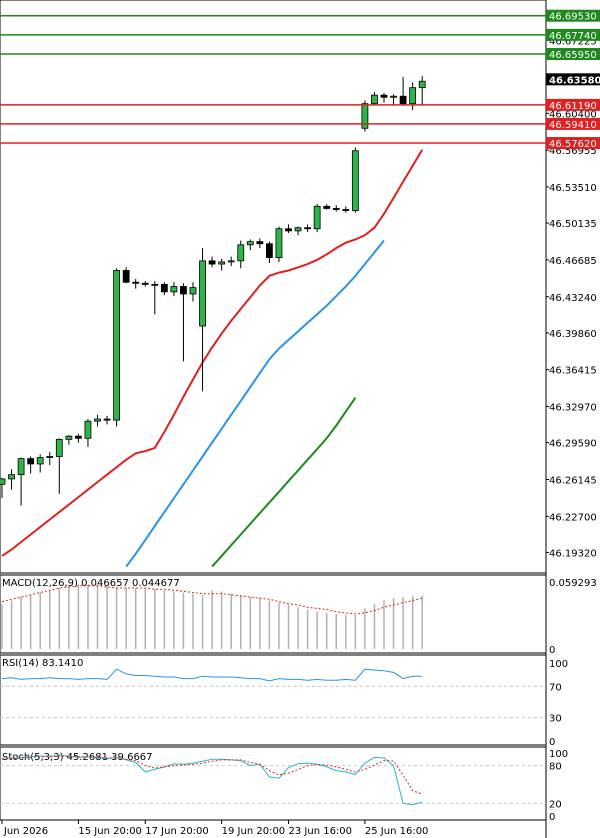  Describe the element at coordinates (573, 371) in the screenshot. I see `price-tick-label: 46.36415` at that location.